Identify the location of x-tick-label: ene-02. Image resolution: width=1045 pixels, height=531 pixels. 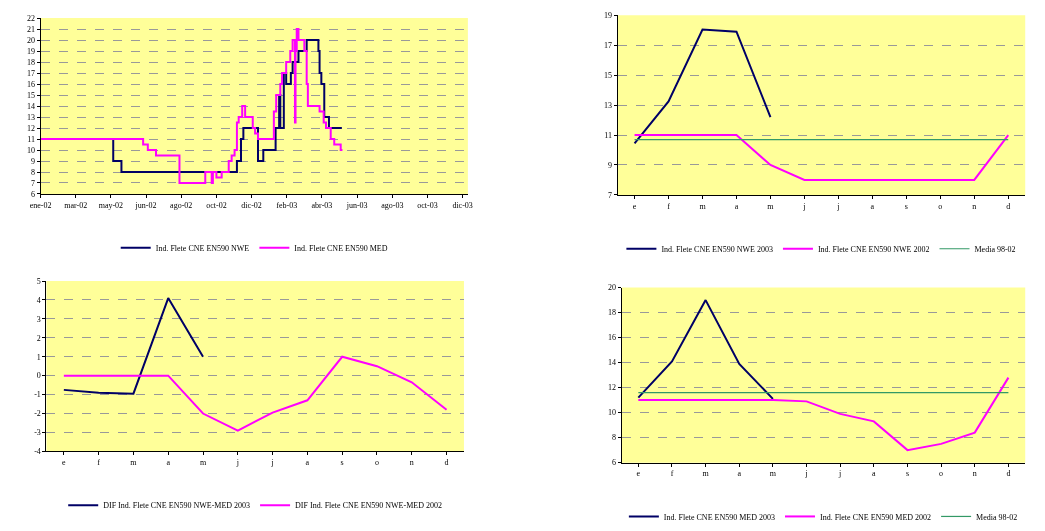
(40, 205).